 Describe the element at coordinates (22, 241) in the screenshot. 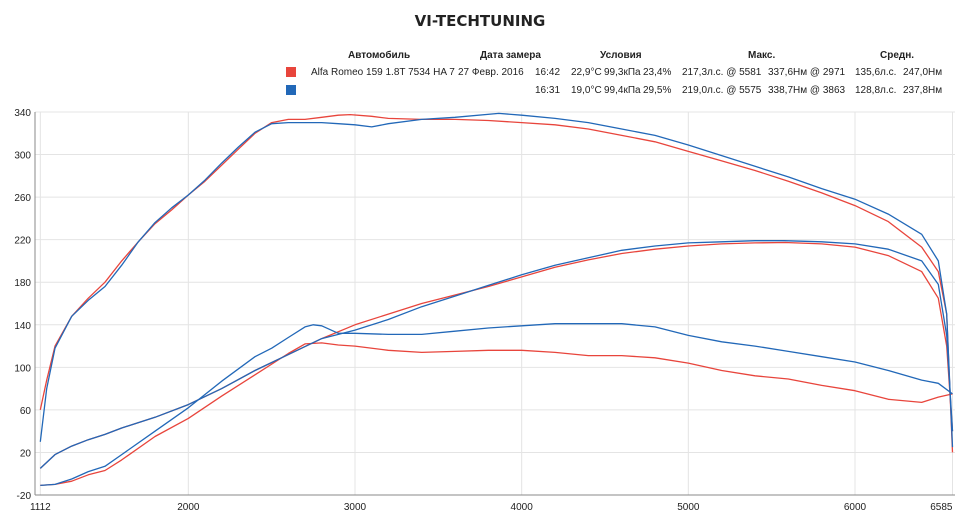

I see `y-tick-label: 220` at that location.